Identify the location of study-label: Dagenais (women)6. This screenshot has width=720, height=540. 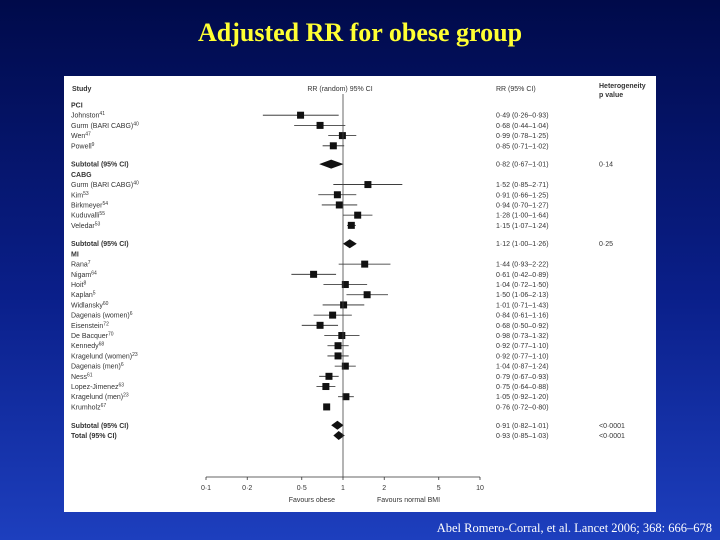
(102, 315).